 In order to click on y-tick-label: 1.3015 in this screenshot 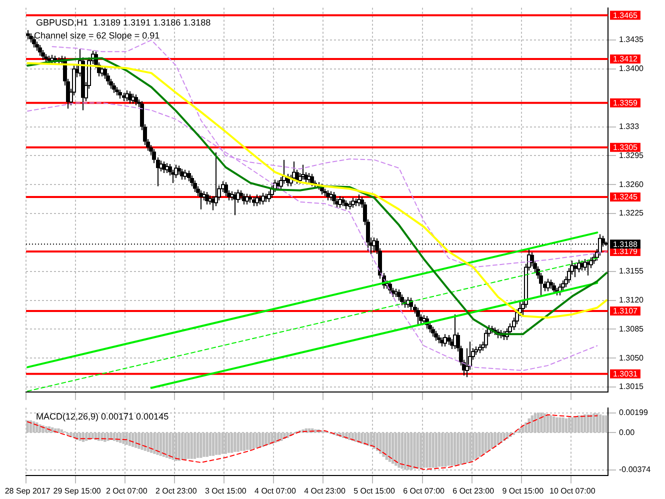, I will do `click(631, 387)`.